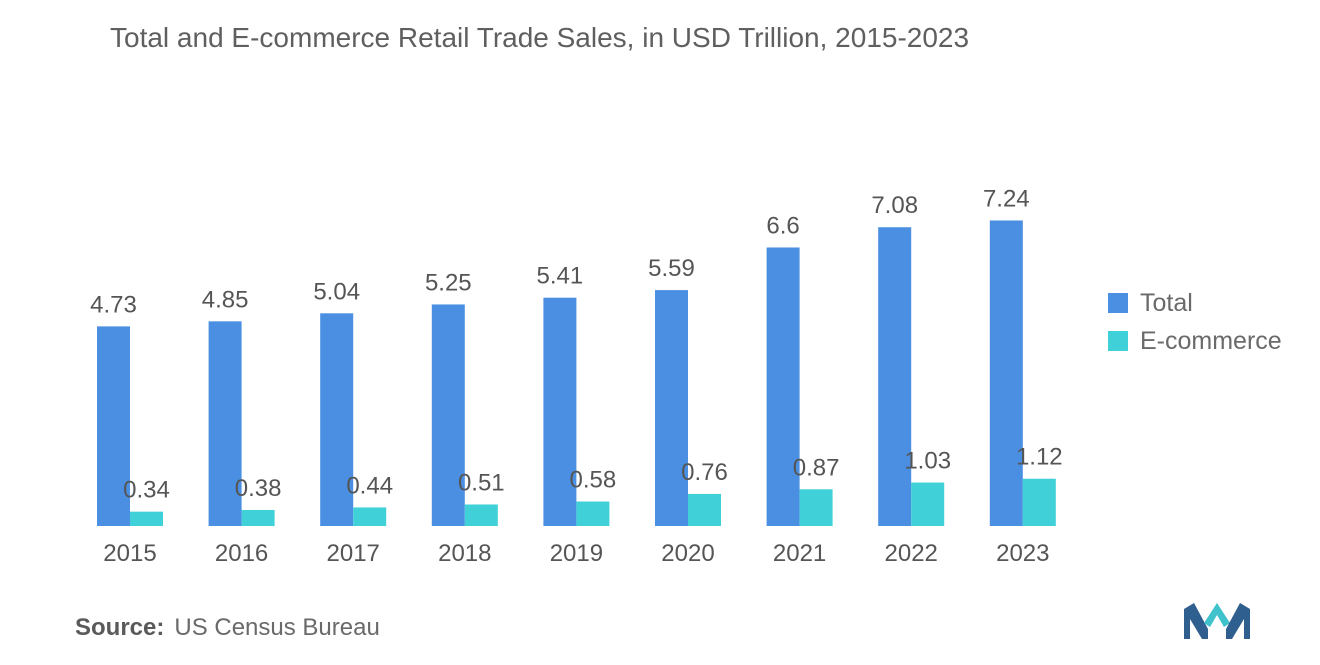  I want to click on bar-total-2016, so click(225, 423).